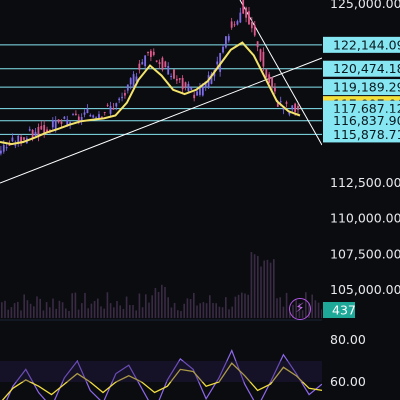 Image resolution: width=400 pixels, height=400 pixels. I want to click on oscillator-band, so click(161, 371).